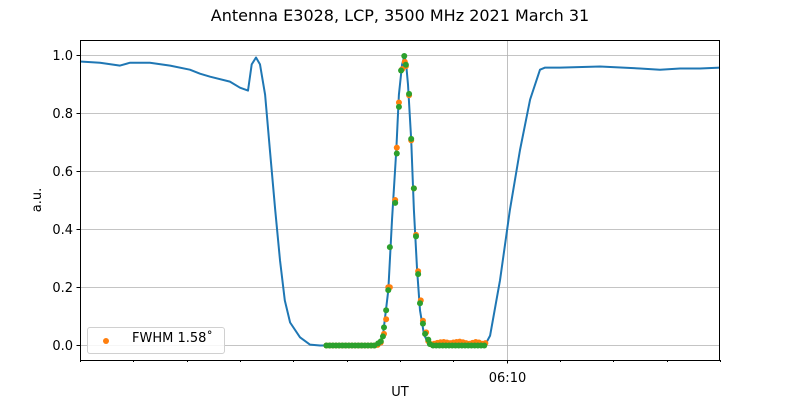 The height and width of the screenshot is (400, 800). I want to click on y-tick-label: 0.8, so click(62, 114).